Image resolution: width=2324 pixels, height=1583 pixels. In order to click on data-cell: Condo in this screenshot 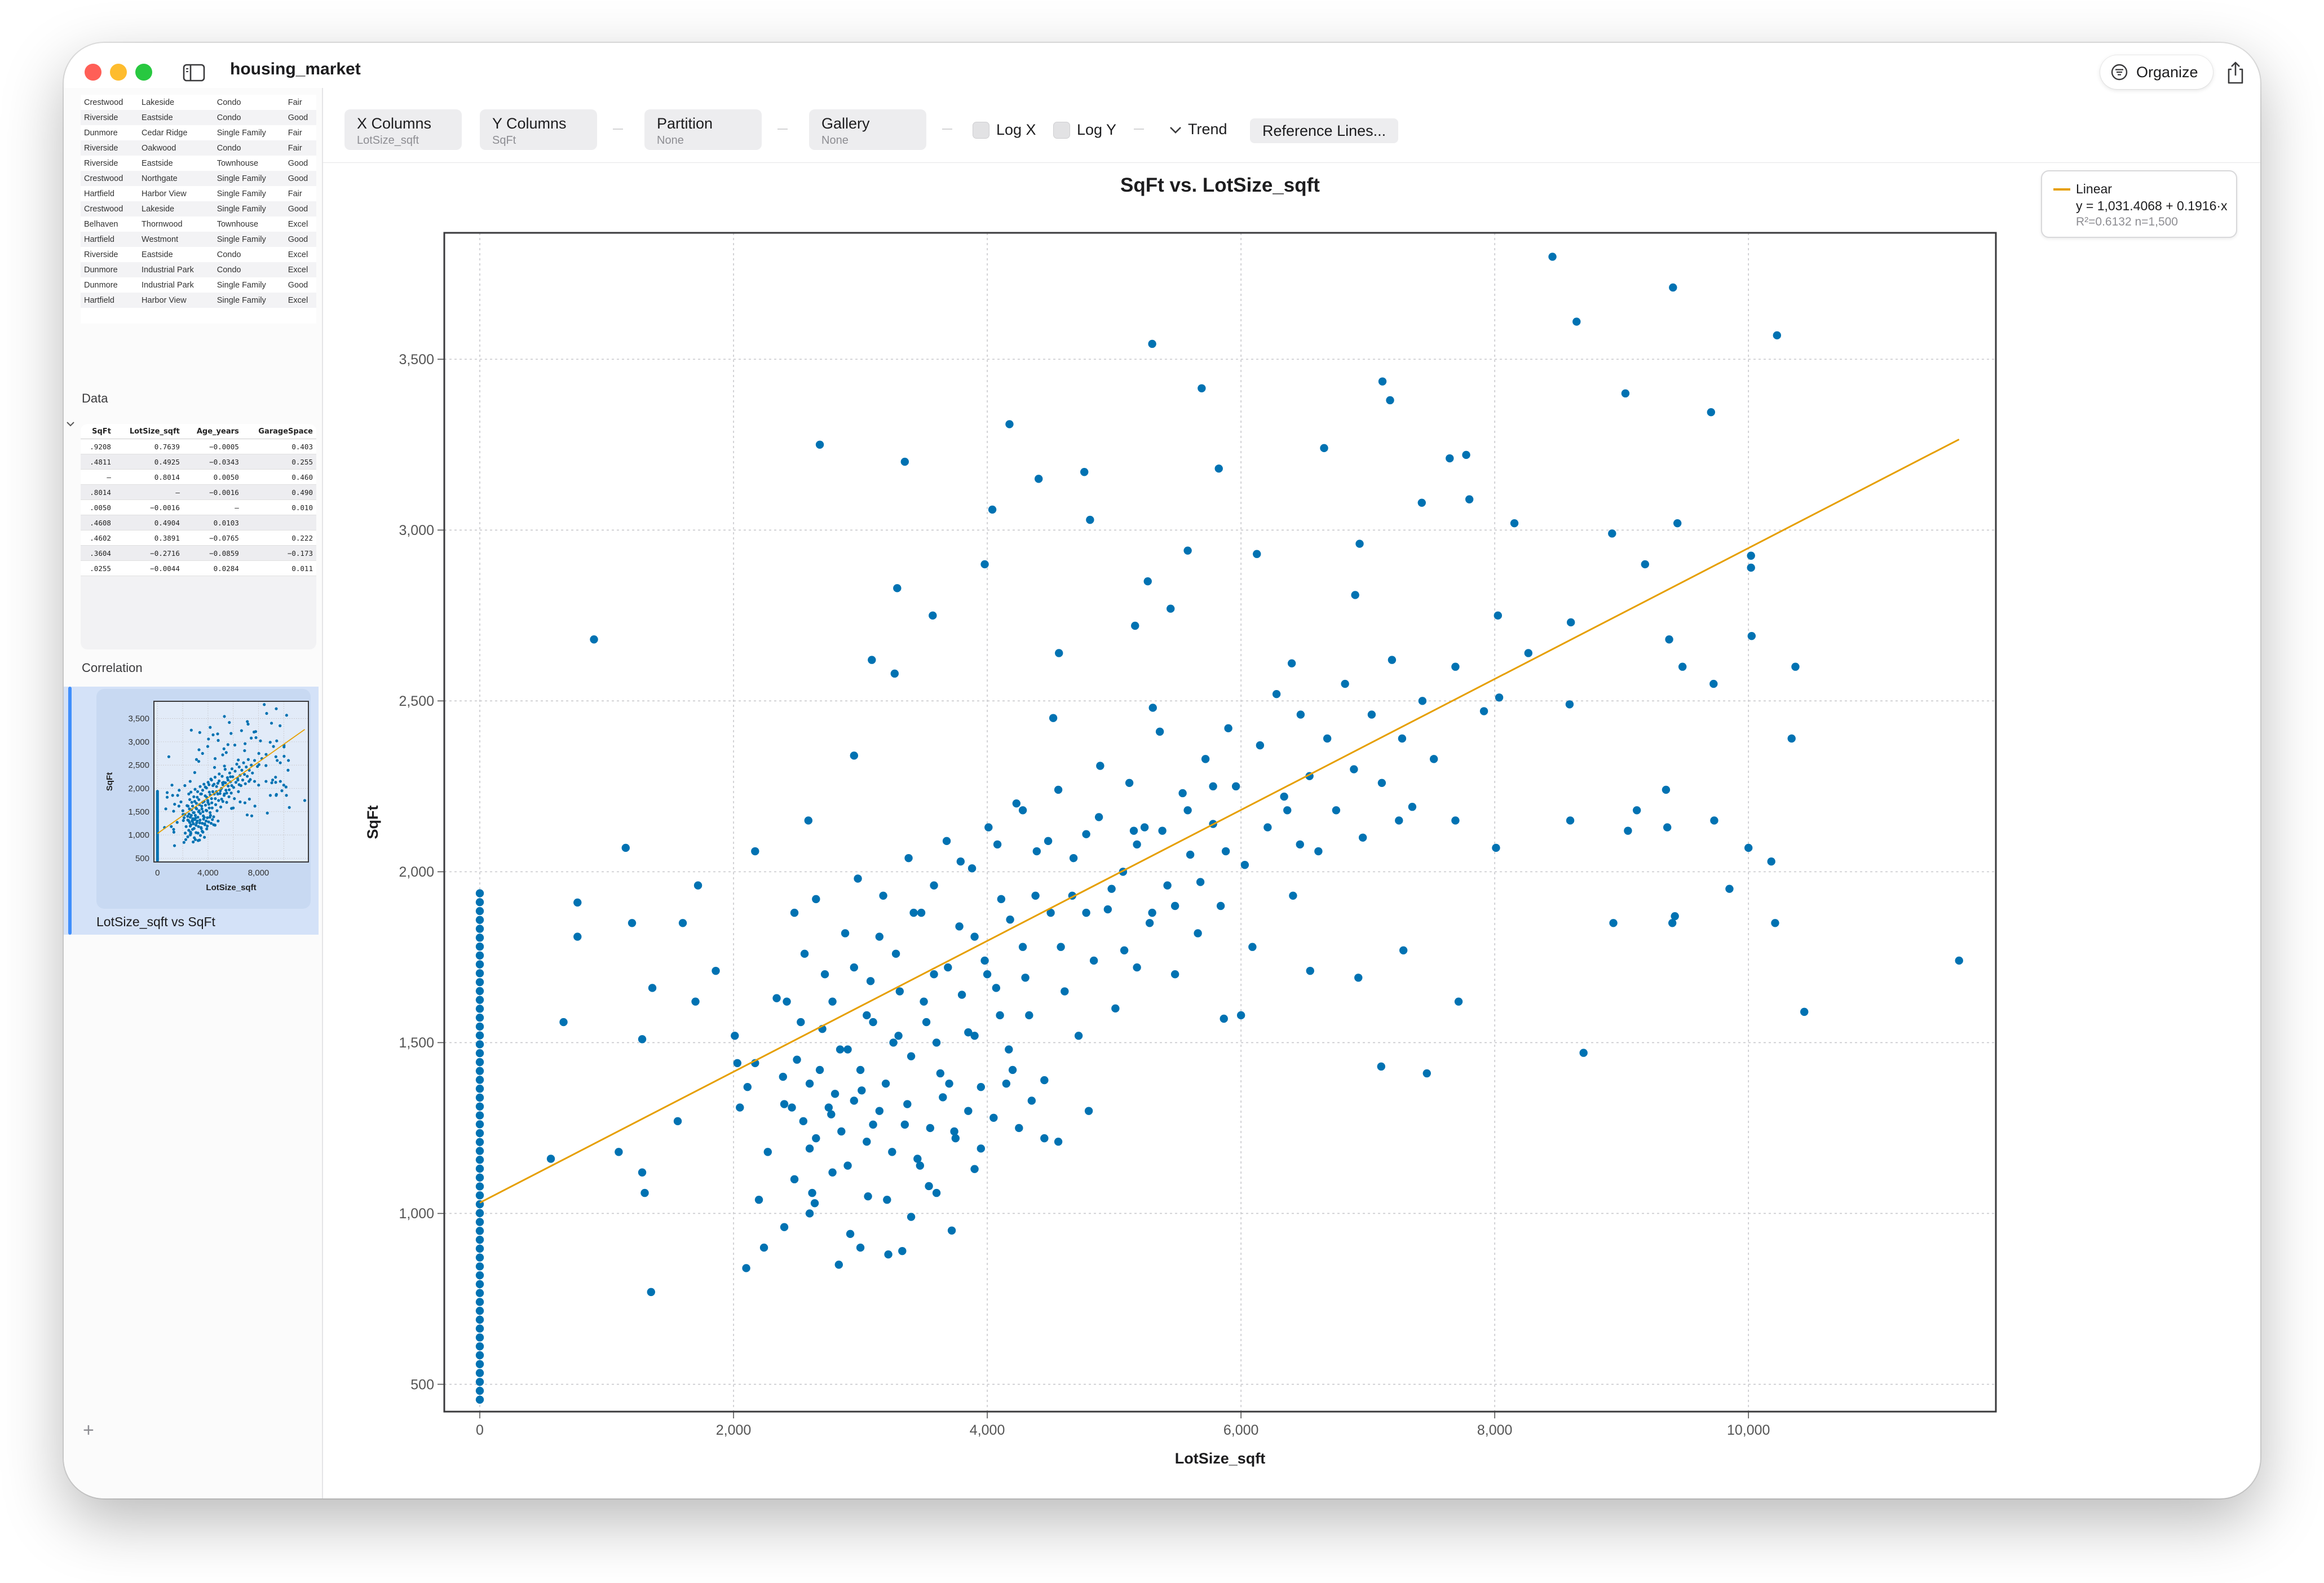, I will do `click(229, 102)`.